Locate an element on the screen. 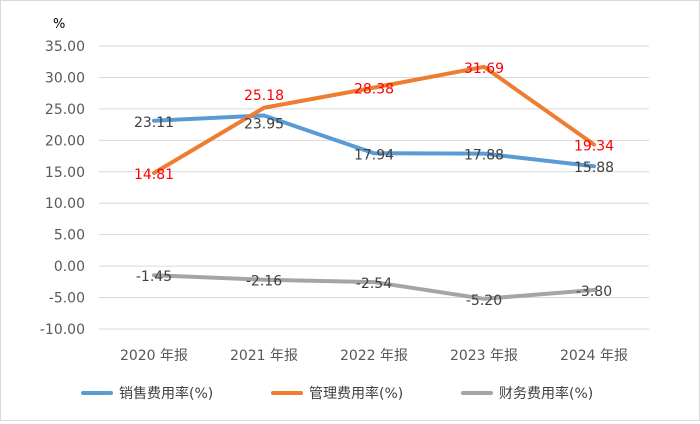  data-label: 23.95 is located at coordinates (264, 124).